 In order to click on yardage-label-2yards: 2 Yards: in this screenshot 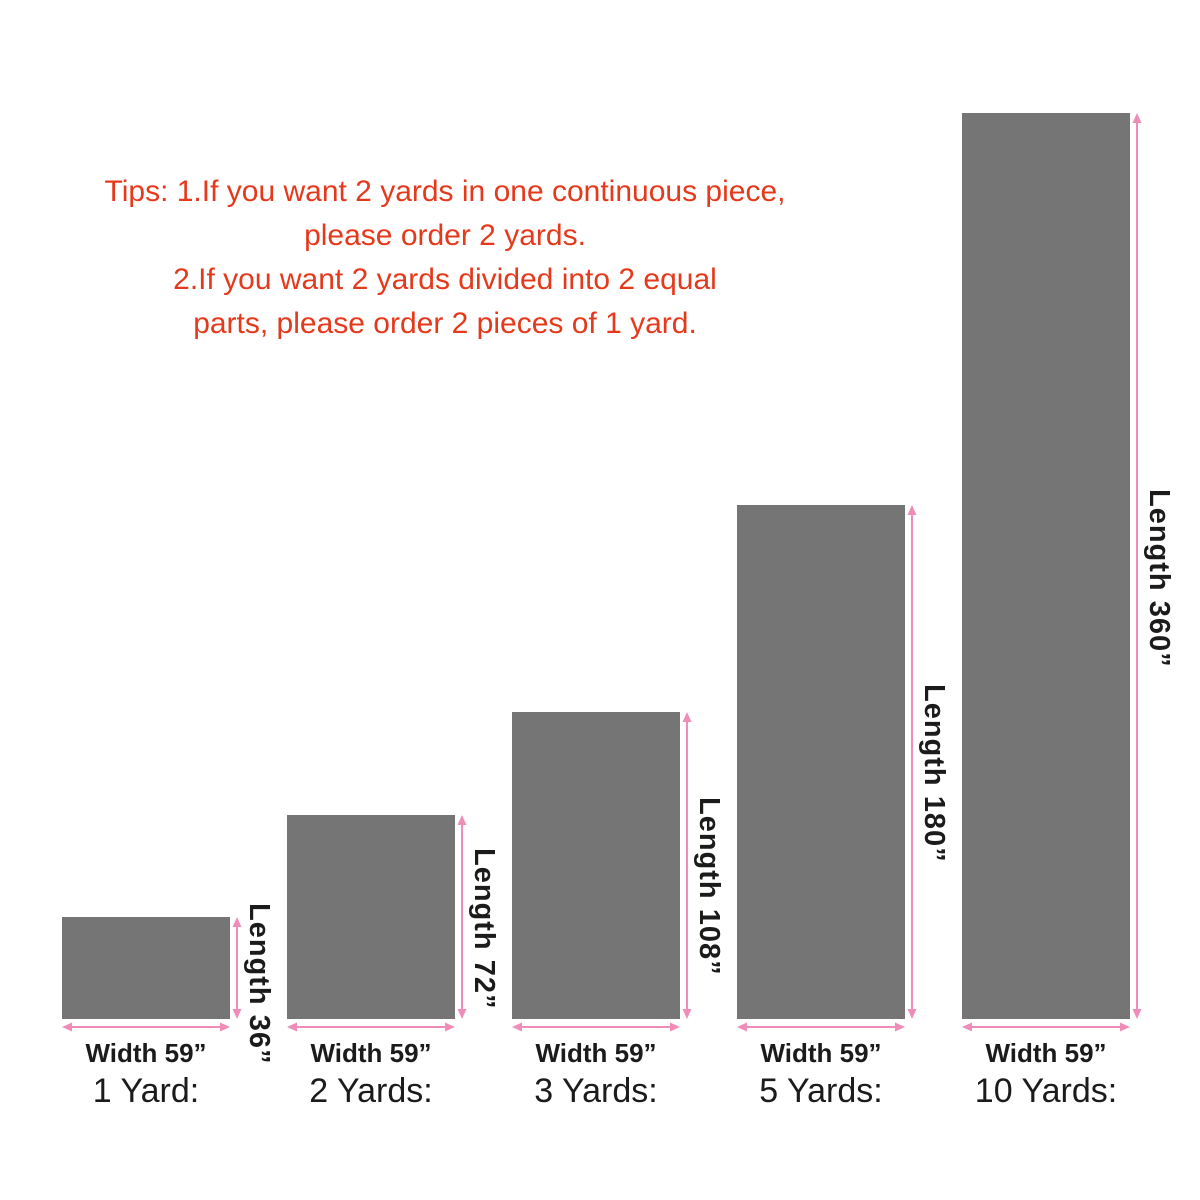, I will do `click(371, 1091)`.